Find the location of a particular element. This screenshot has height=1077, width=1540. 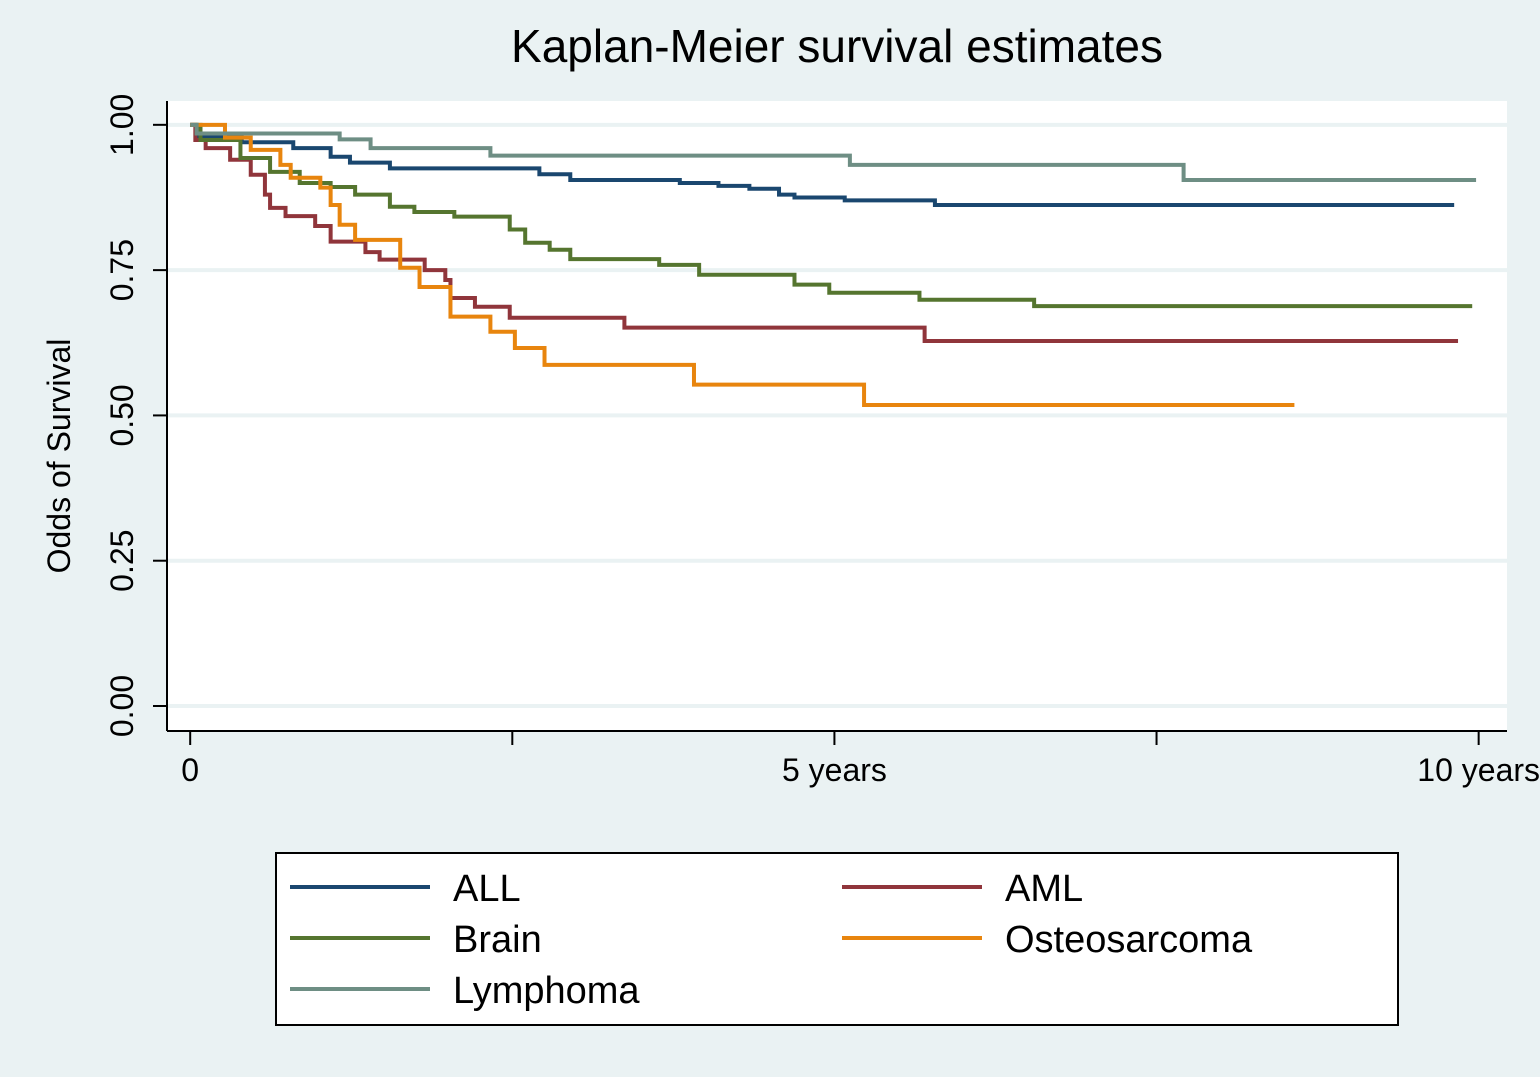

x-tick-label: 10 years is located at coordinates (1478, 770).